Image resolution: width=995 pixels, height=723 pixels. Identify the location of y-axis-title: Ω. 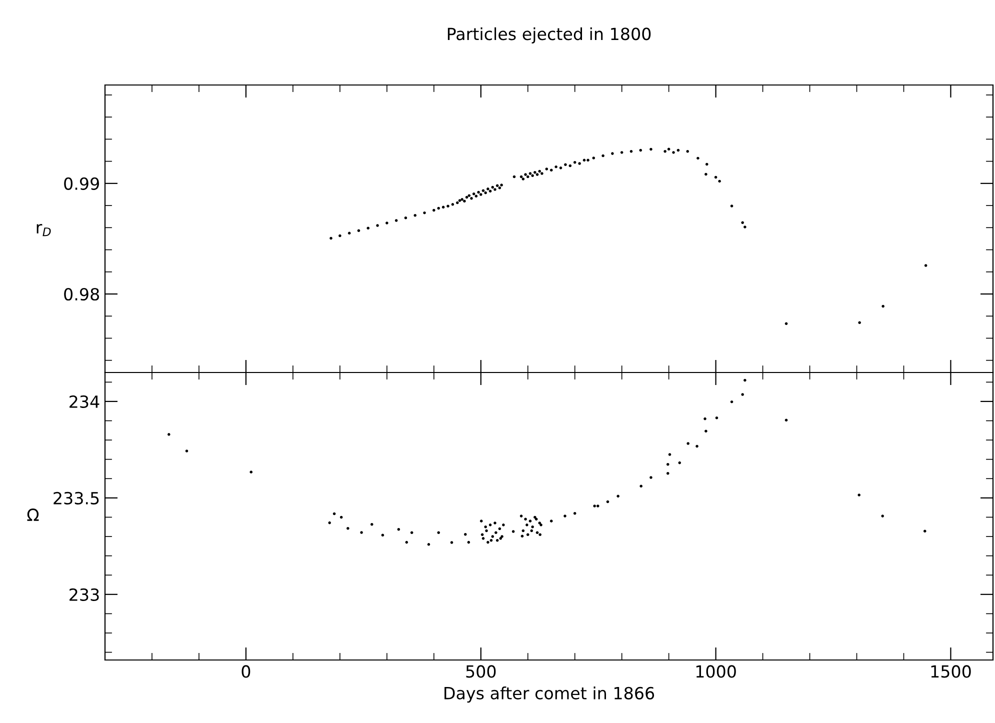
(33, 514).